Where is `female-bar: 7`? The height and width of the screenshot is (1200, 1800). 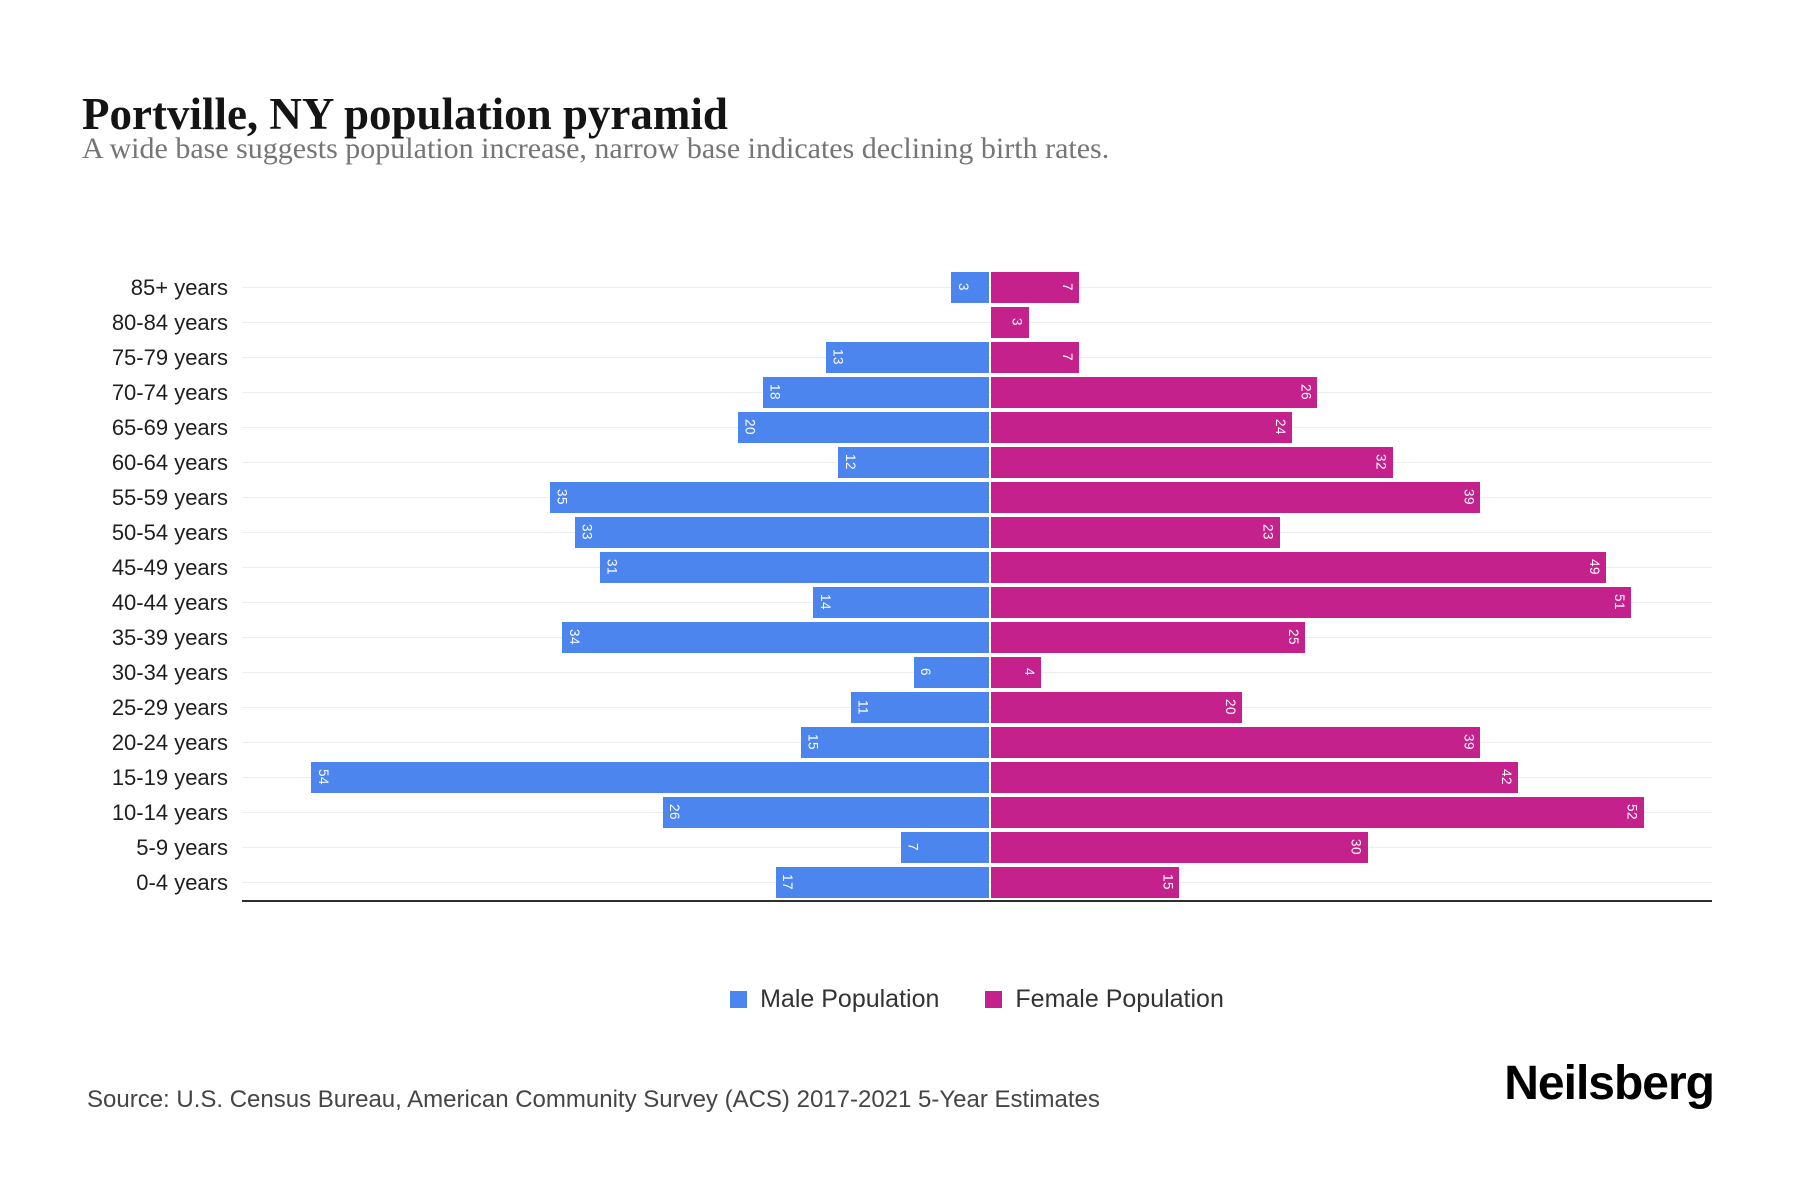 female-bar: 7 is located at coordinates (1035, 287).